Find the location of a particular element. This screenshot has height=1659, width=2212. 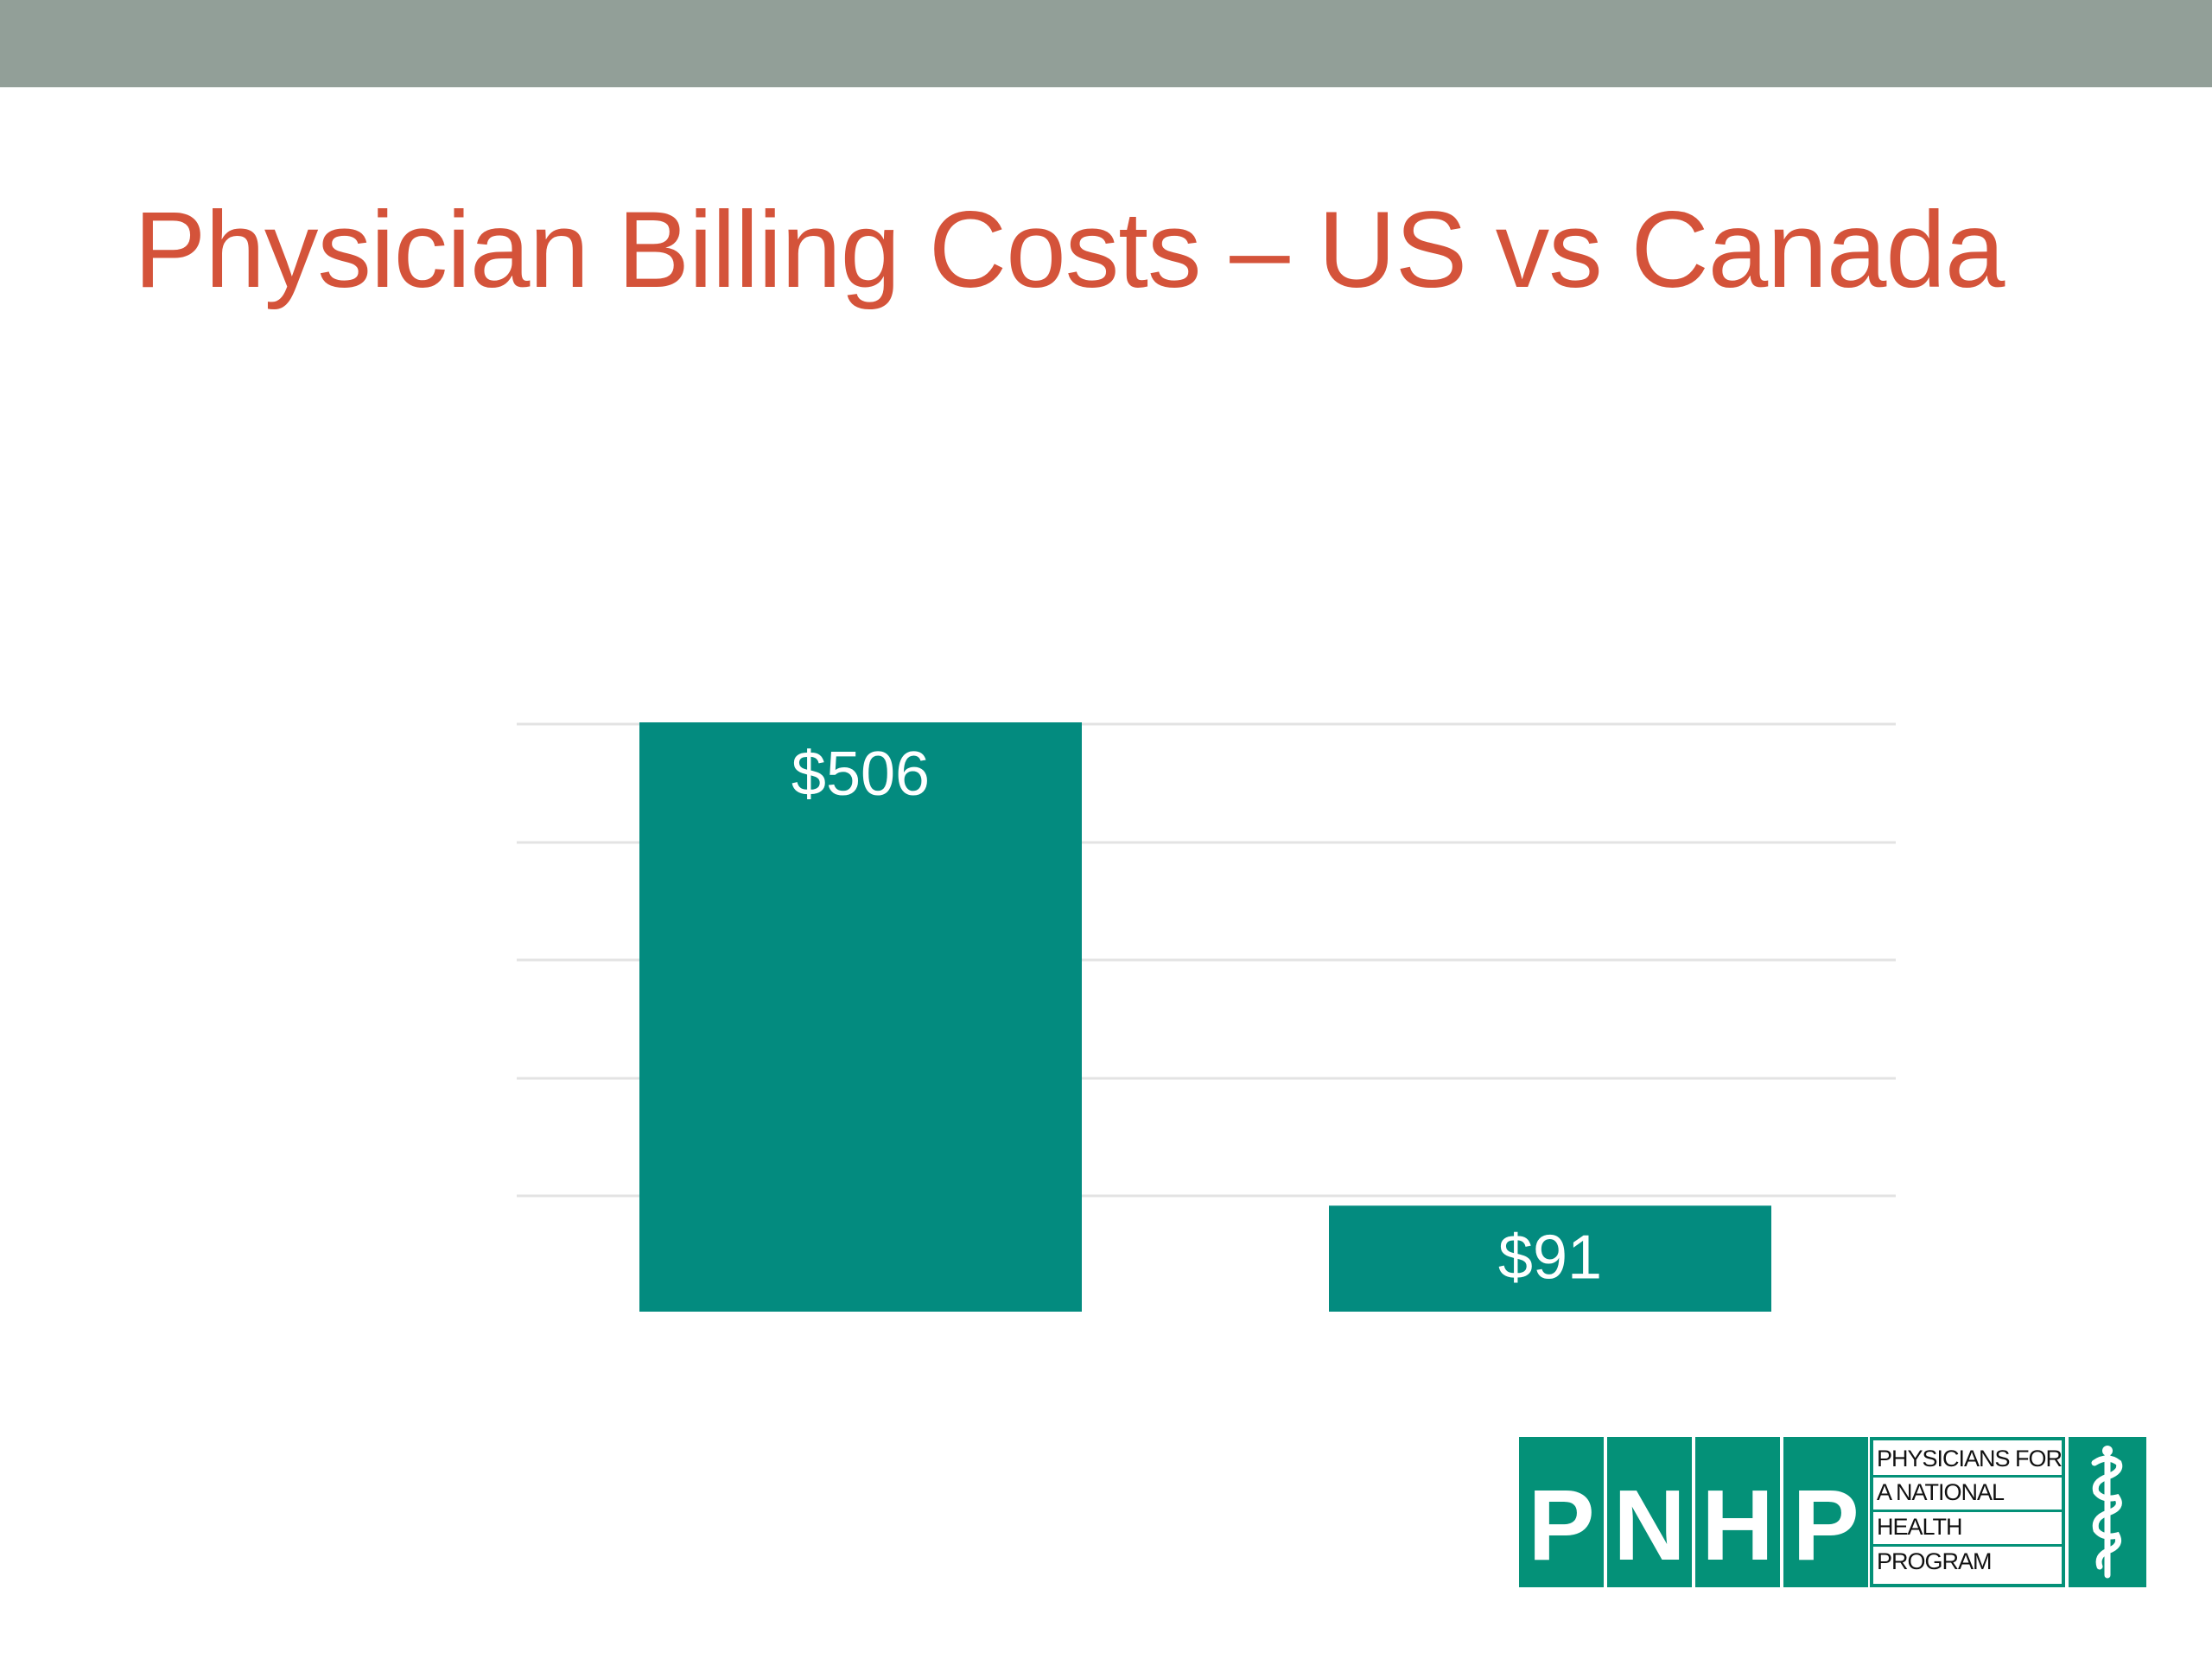

logo-letter-p2: P is located at coordinates (1825, 1512).